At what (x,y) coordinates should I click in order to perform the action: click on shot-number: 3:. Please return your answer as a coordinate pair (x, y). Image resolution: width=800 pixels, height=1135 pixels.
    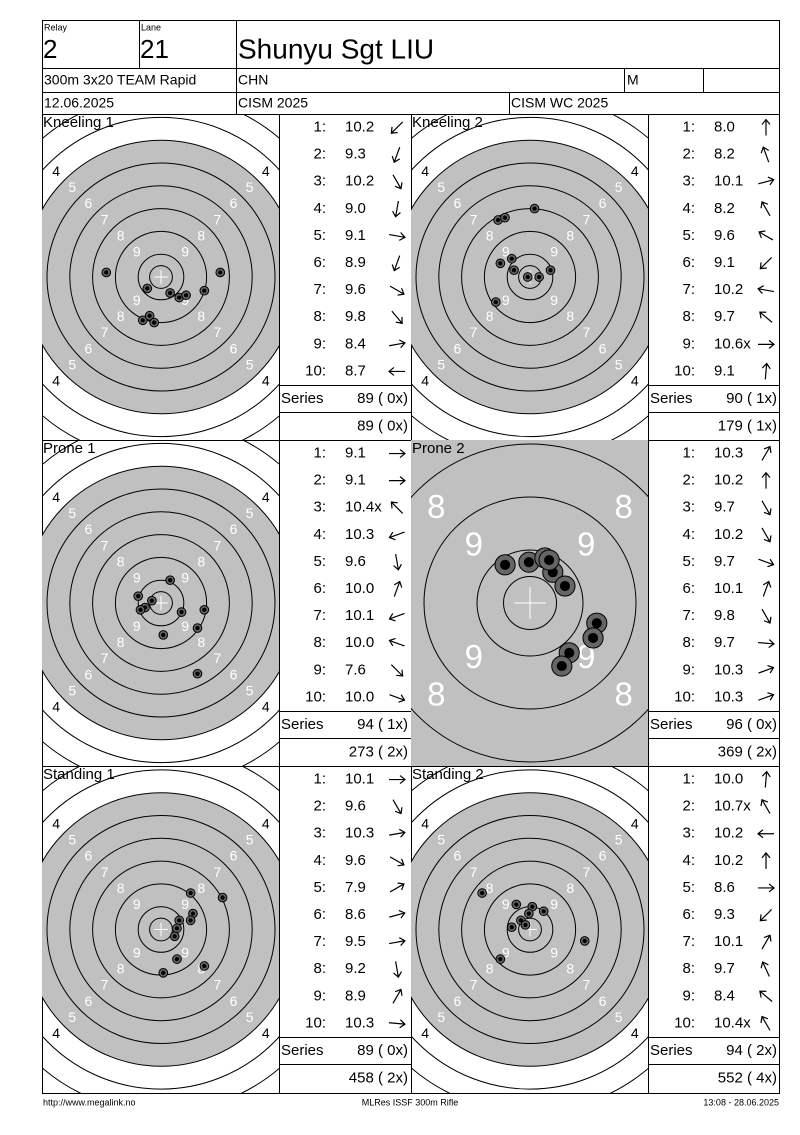
    Looking at the image, I should click on (319, 833).